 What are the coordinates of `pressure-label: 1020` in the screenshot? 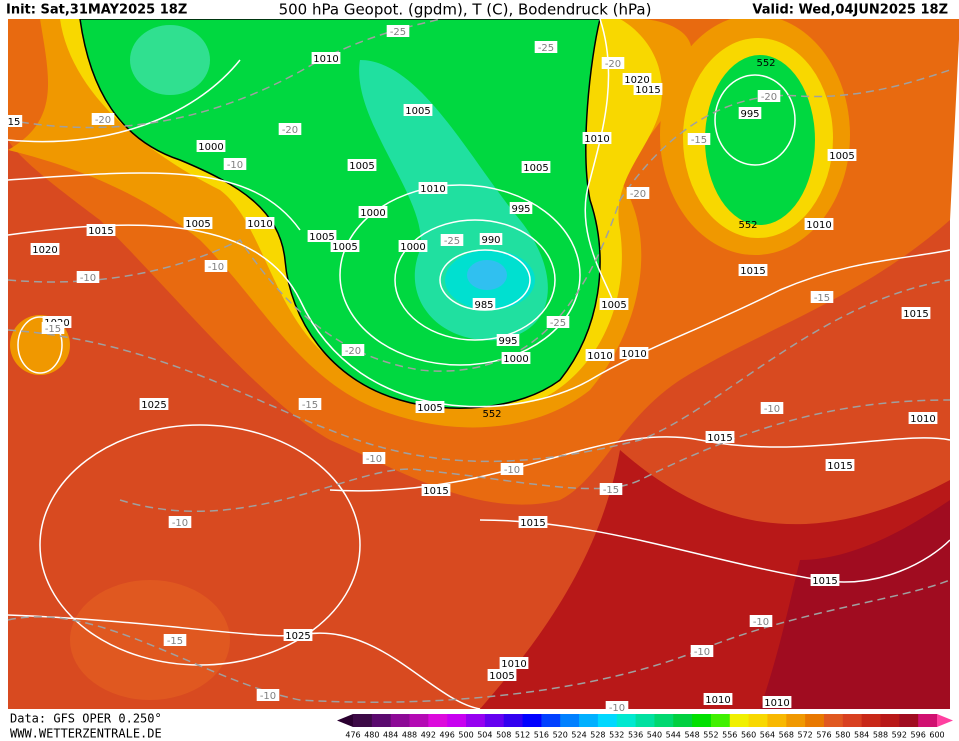 It's located at (636, 80).